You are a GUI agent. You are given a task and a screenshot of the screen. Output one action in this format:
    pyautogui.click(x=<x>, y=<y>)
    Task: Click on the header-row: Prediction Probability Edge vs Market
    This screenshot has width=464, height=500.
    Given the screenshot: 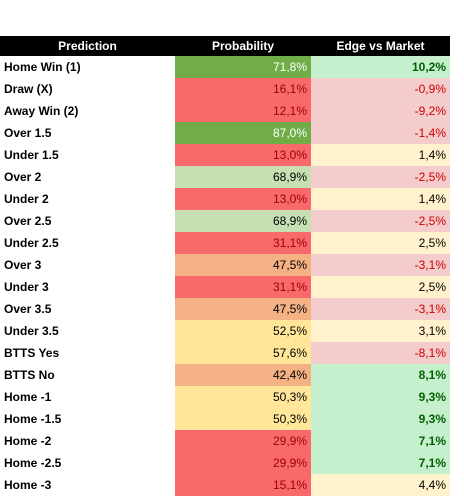 What is the action you would take?
    pyautogui.click(x=225, y=46)
    